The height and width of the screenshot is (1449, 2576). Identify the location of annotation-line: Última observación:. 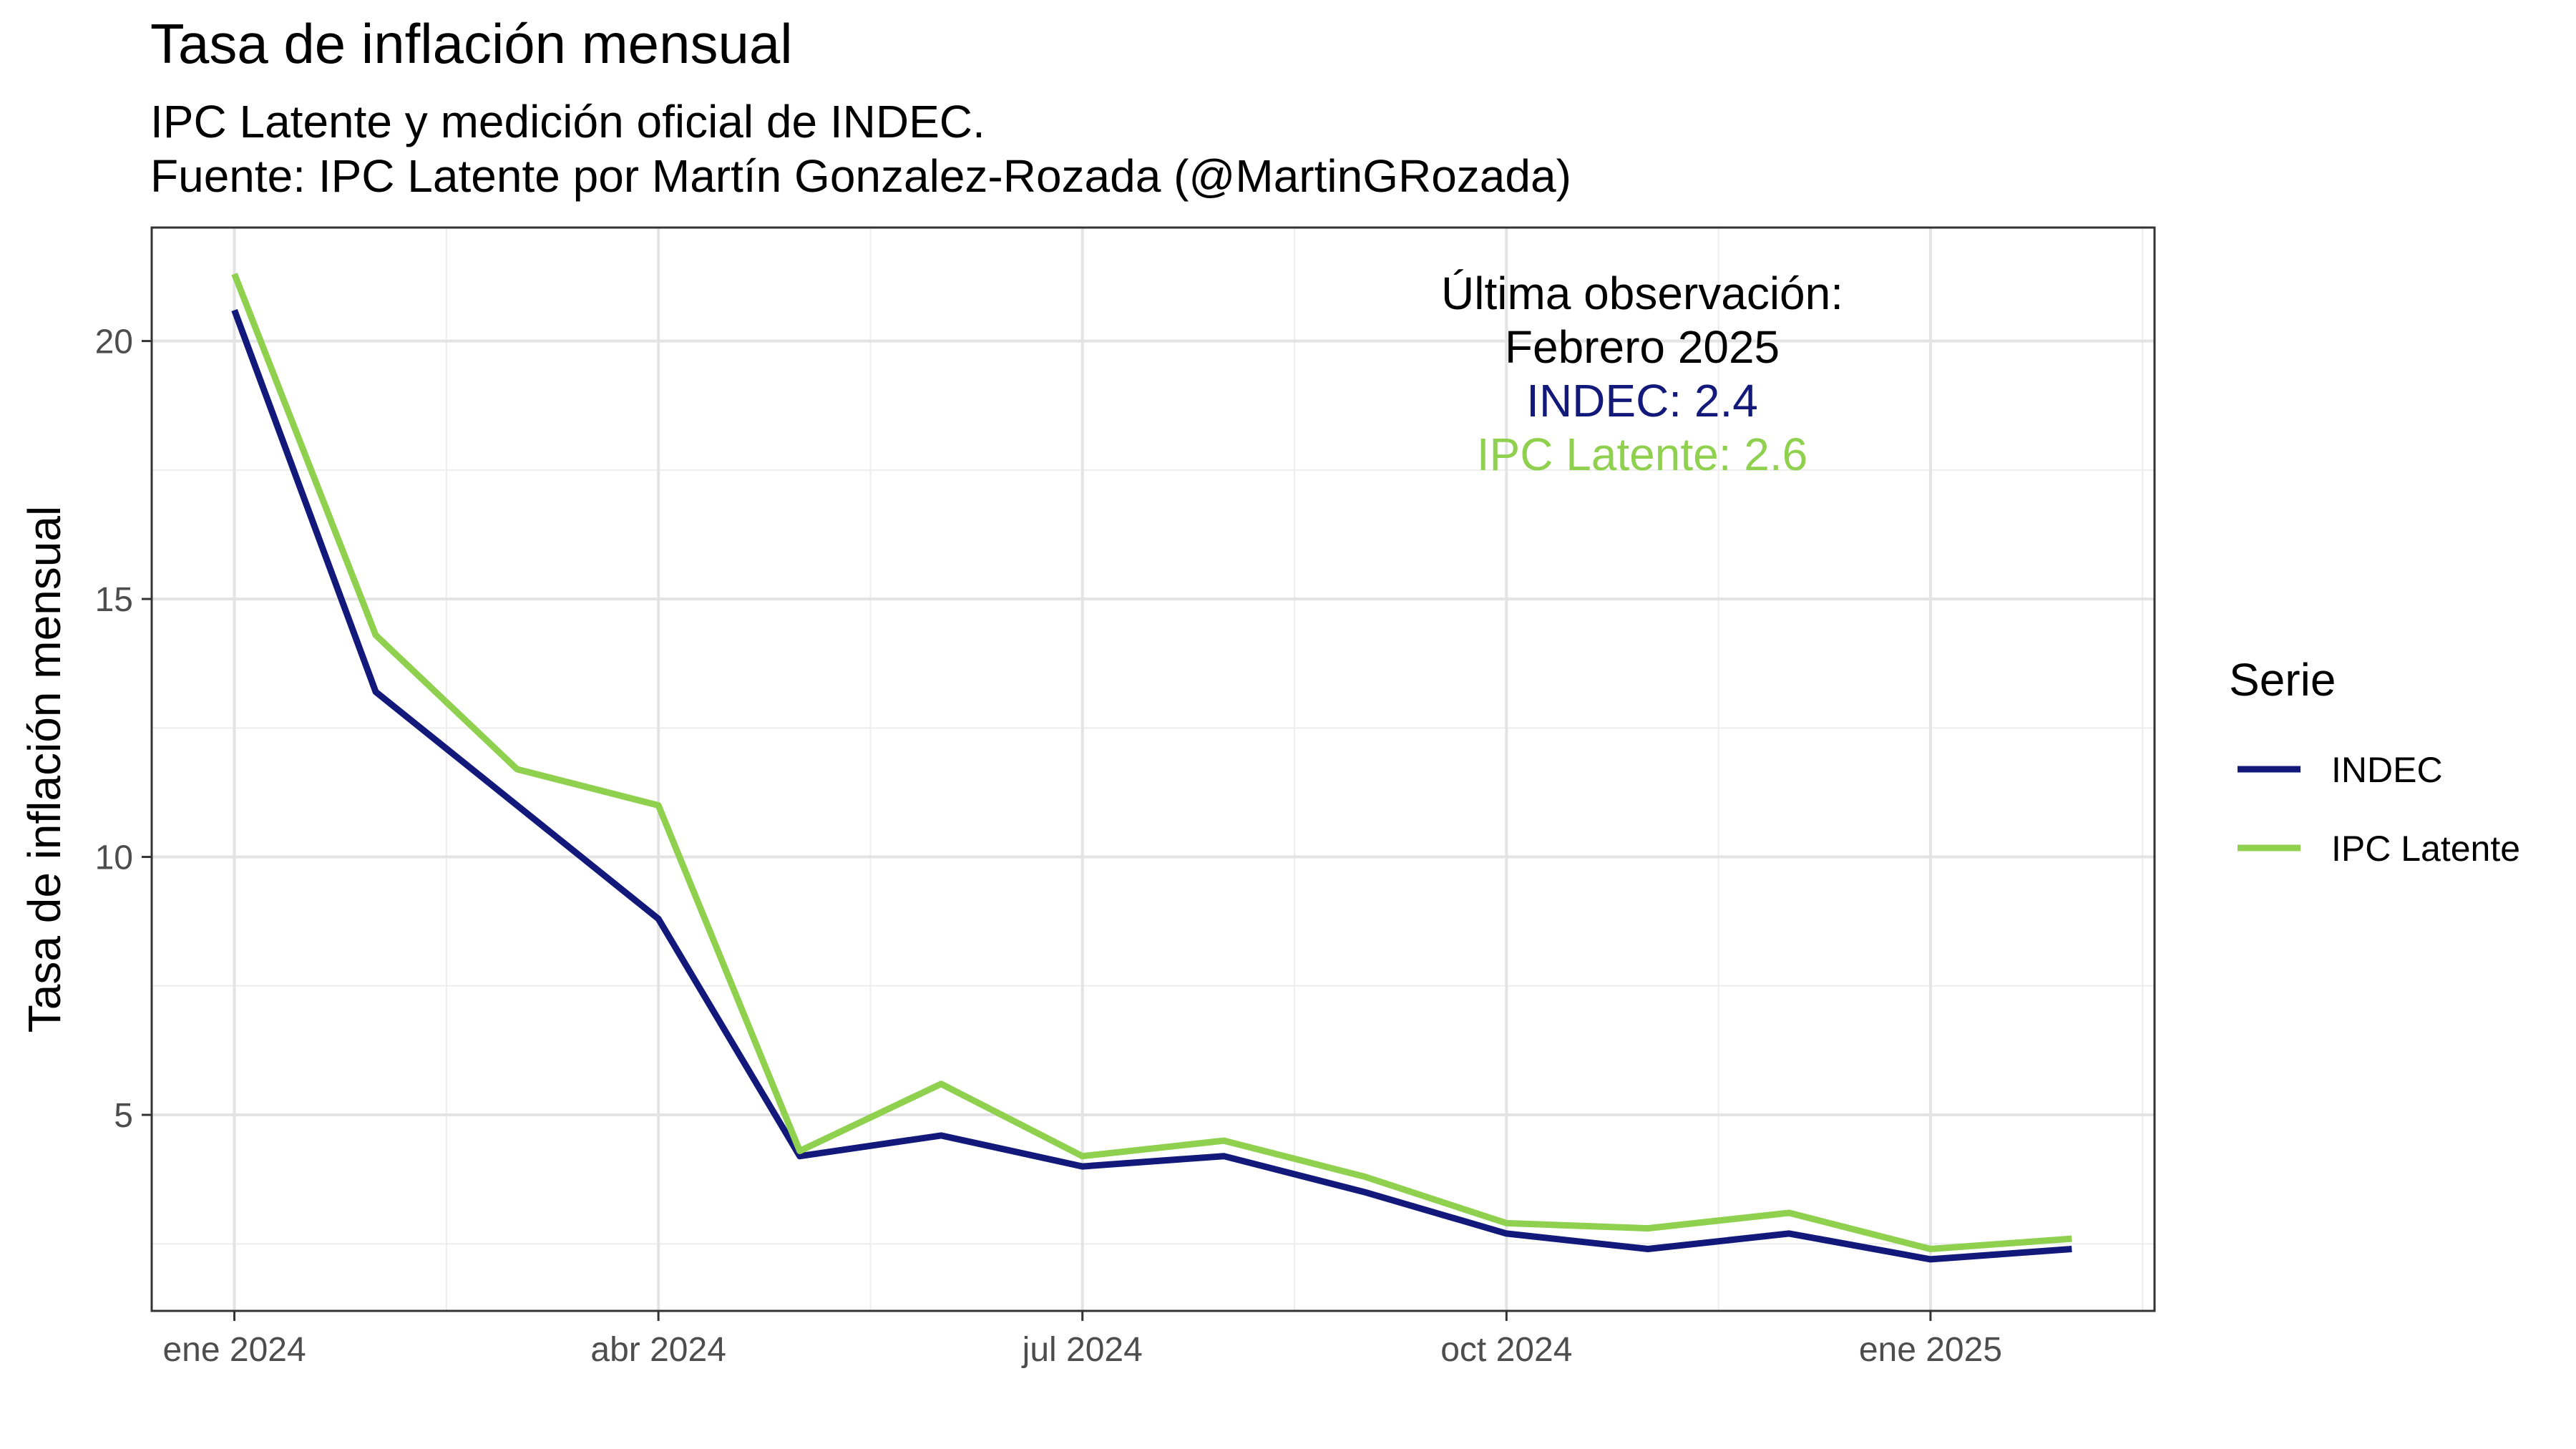
(1642, 293).